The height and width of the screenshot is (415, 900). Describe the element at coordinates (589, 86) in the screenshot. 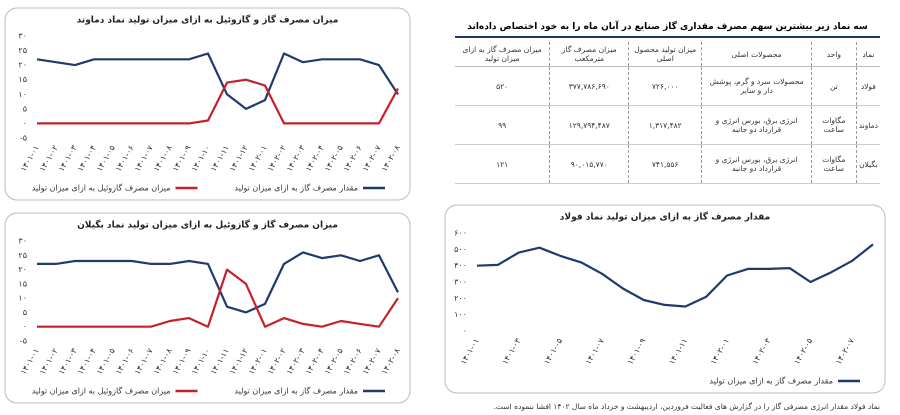

I see `table-cell: ۳۷۷,۷۸۶,۶۹۰` at that location.